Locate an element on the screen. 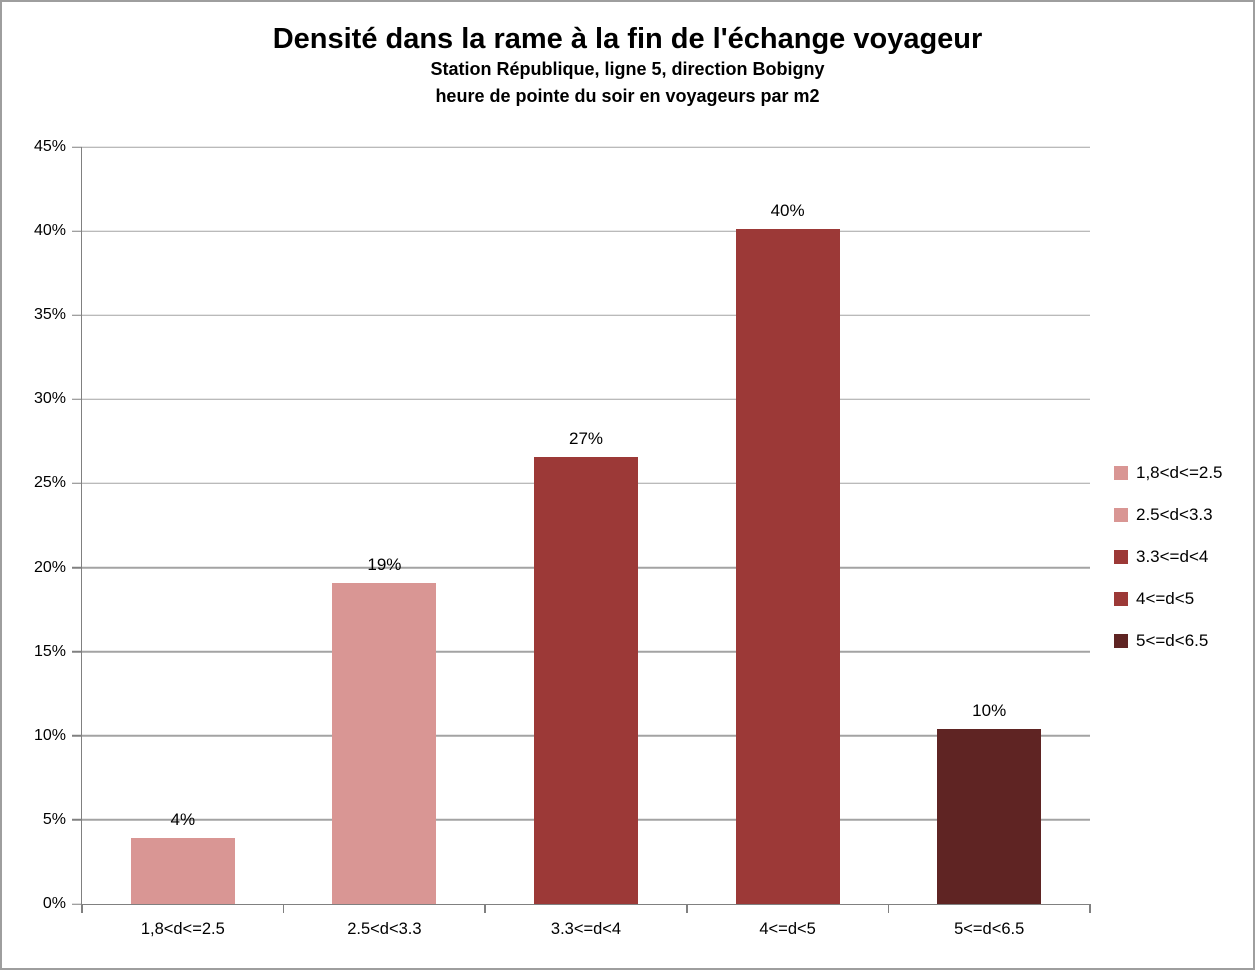 Image resolution: width=1255 pixels, height=970 pixels. y-axis-tick-label: 15% is located at coordinates (49, 651).